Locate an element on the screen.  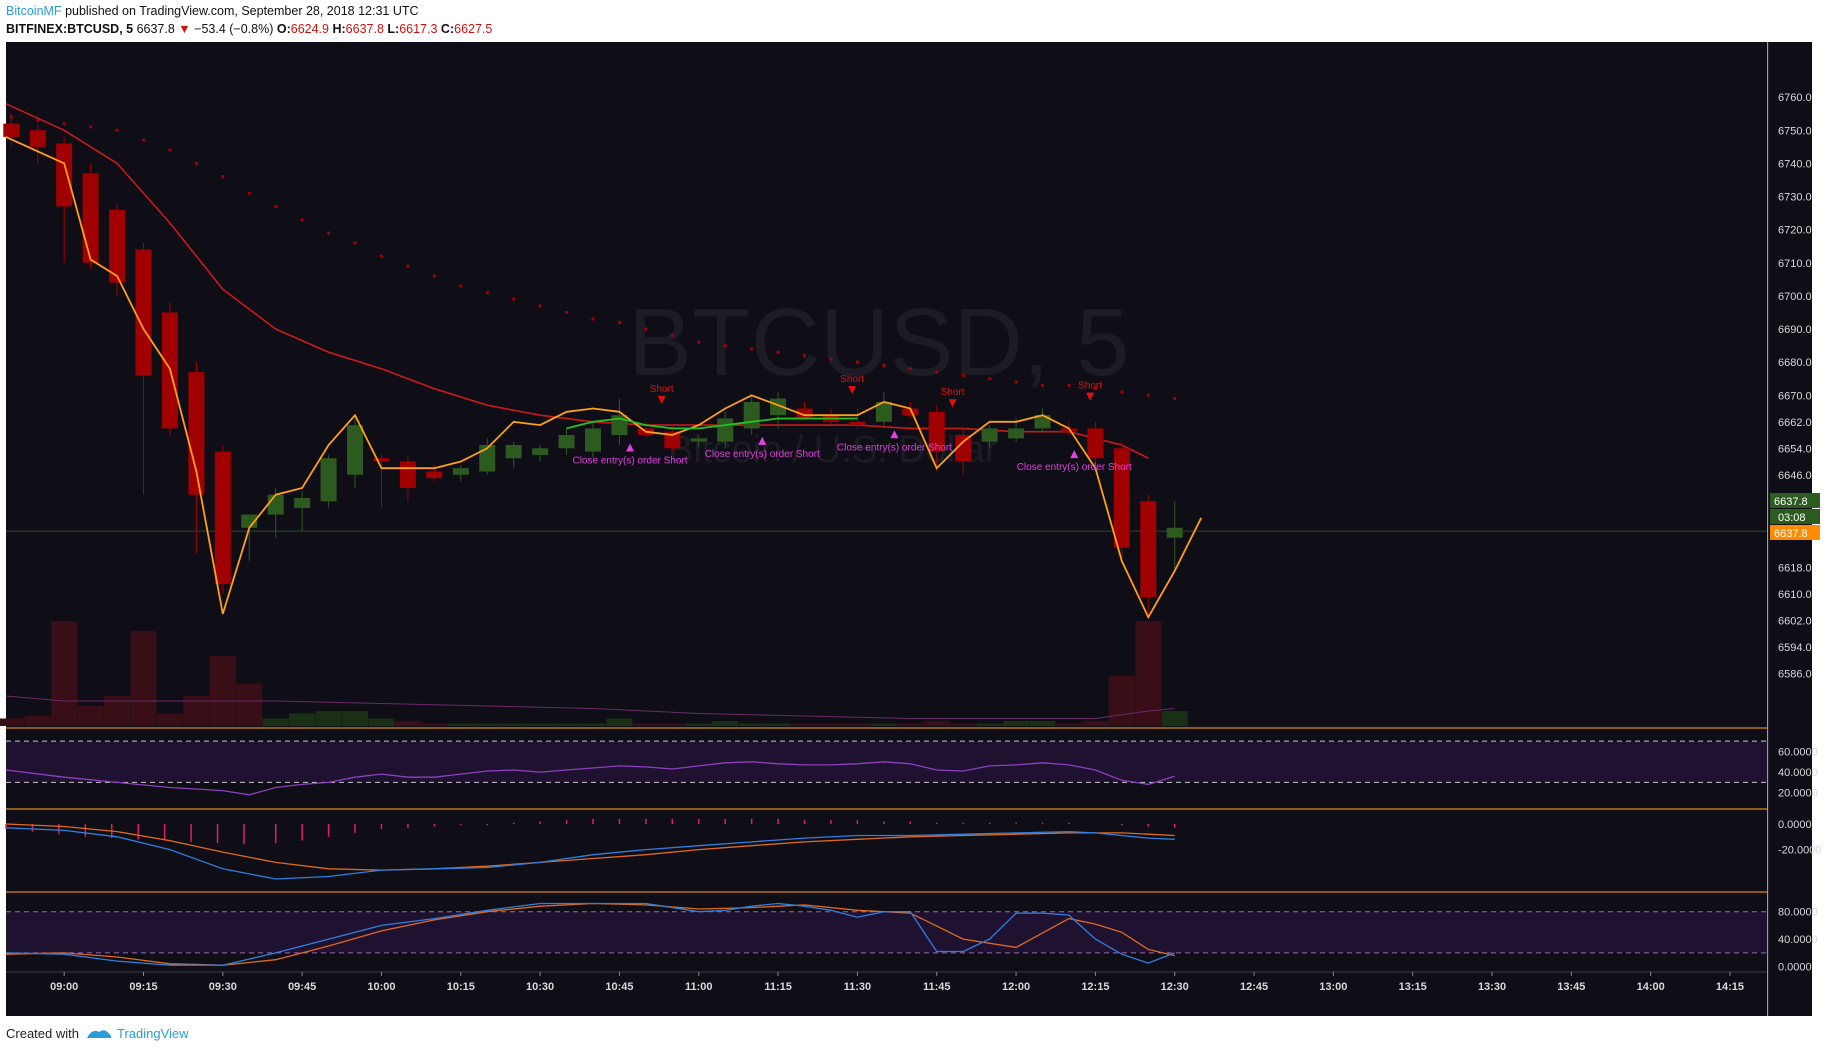
price-tick-label: 6646.0 is located at coordinates (1795, 476).